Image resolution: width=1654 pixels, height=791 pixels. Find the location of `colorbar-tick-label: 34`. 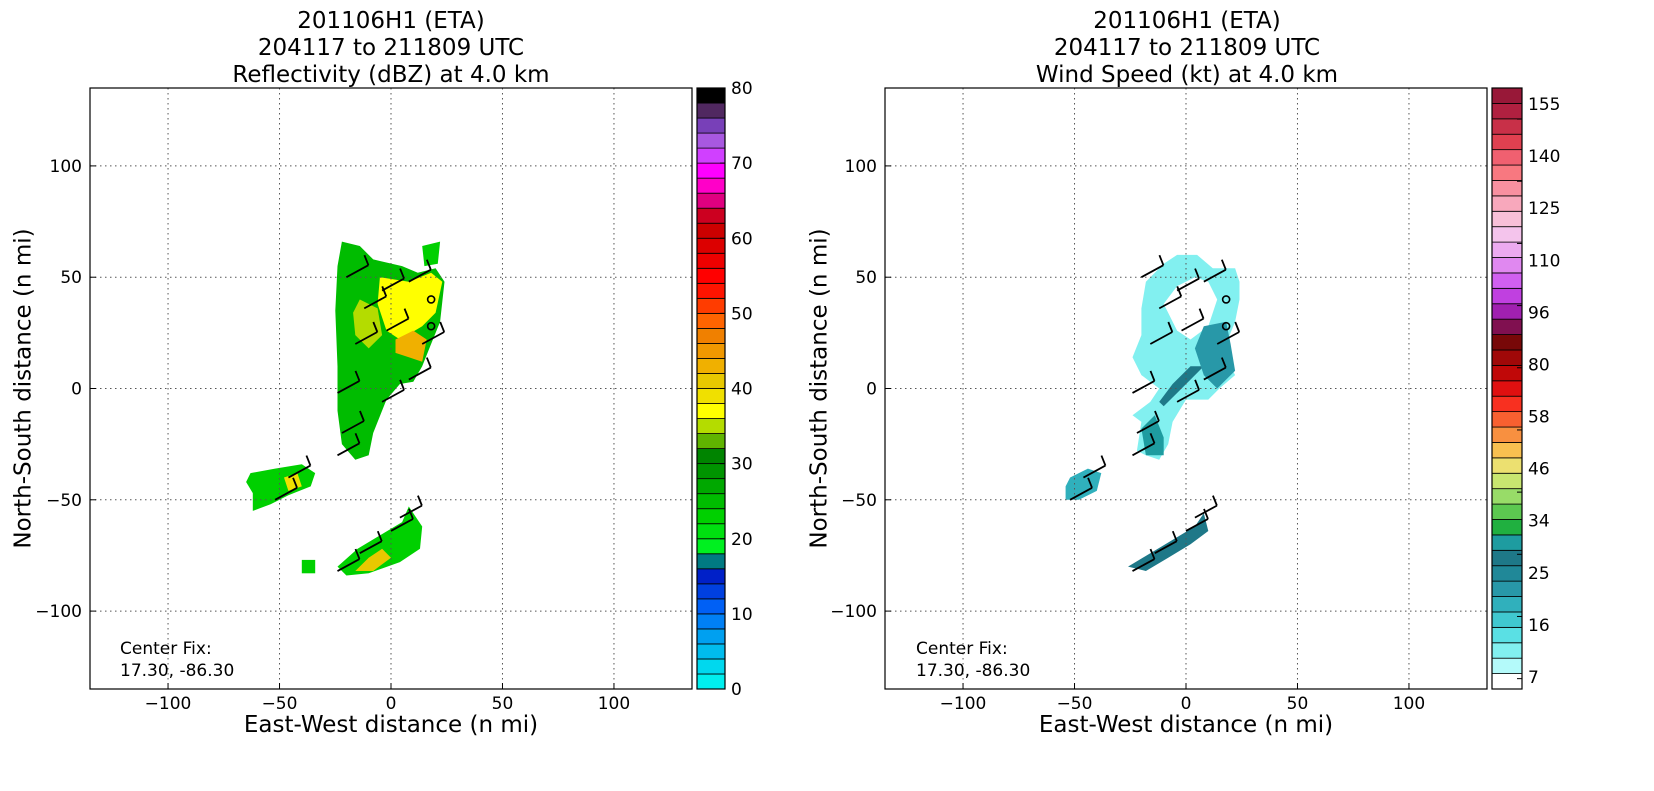

colorbar-tick-label: 34 is located at coordinates (1539, 522).